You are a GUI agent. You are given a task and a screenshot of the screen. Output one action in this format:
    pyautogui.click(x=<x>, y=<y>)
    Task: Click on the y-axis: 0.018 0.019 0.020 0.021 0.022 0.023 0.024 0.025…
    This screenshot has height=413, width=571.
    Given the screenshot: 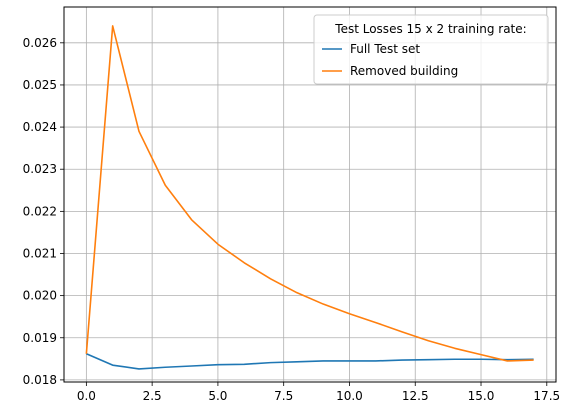 What is the action you would take?
    pyautogui.click(x=43, y=211)
    